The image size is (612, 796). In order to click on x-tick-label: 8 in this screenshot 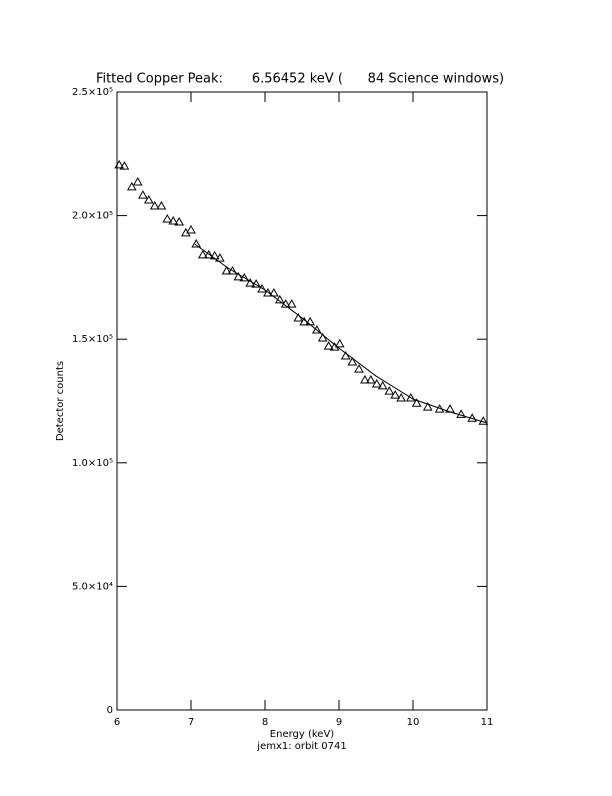, I will do `click(265, 722)`.